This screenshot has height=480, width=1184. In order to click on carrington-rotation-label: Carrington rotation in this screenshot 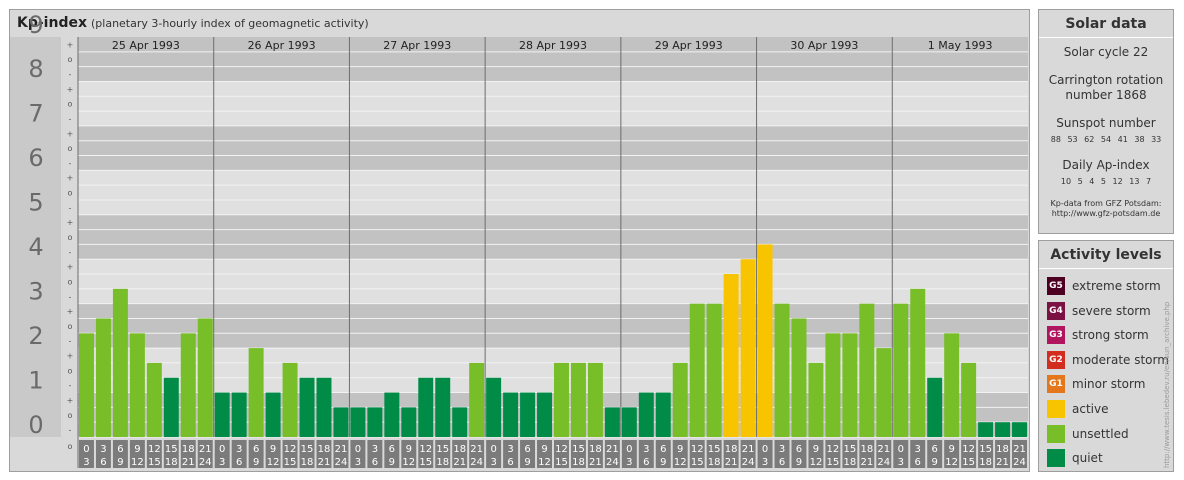, I will do `click(1106, 80)`.